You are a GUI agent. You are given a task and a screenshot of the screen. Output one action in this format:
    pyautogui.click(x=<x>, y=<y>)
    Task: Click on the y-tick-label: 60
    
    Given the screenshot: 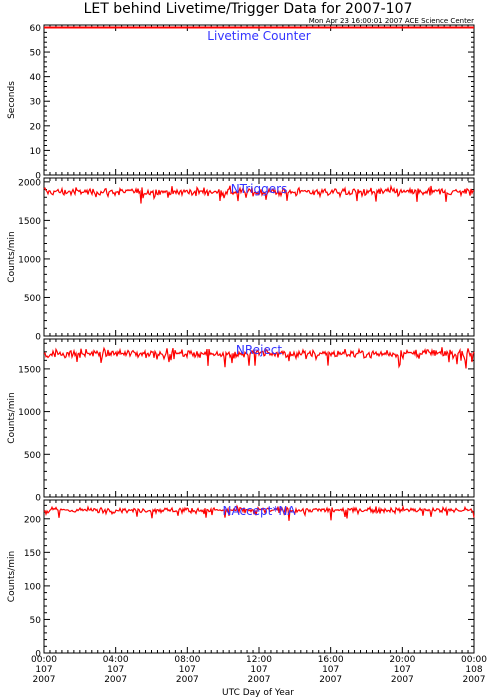 What is the action you would take?
    pyautogui.click(x=36, y=29)
    